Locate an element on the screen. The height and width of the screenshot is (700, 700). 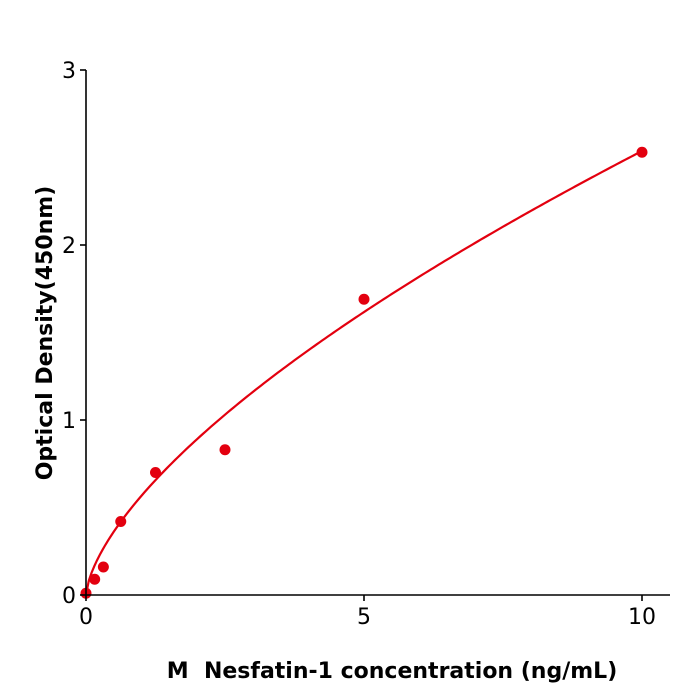
x-tick-label: 10 is located at coordinates (642, 617).